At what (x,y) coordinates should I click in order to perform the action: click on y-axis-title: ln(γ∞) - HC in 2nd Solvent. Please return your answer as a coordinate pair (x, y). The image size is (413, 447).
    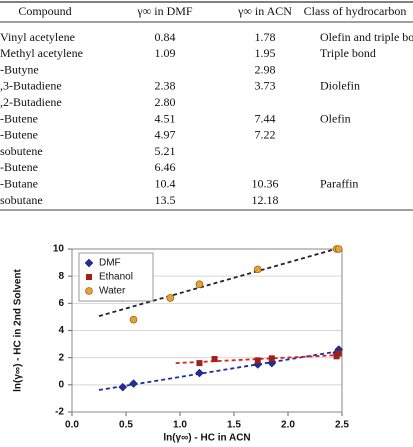
    Looking at the image, I should click on (18, 329).